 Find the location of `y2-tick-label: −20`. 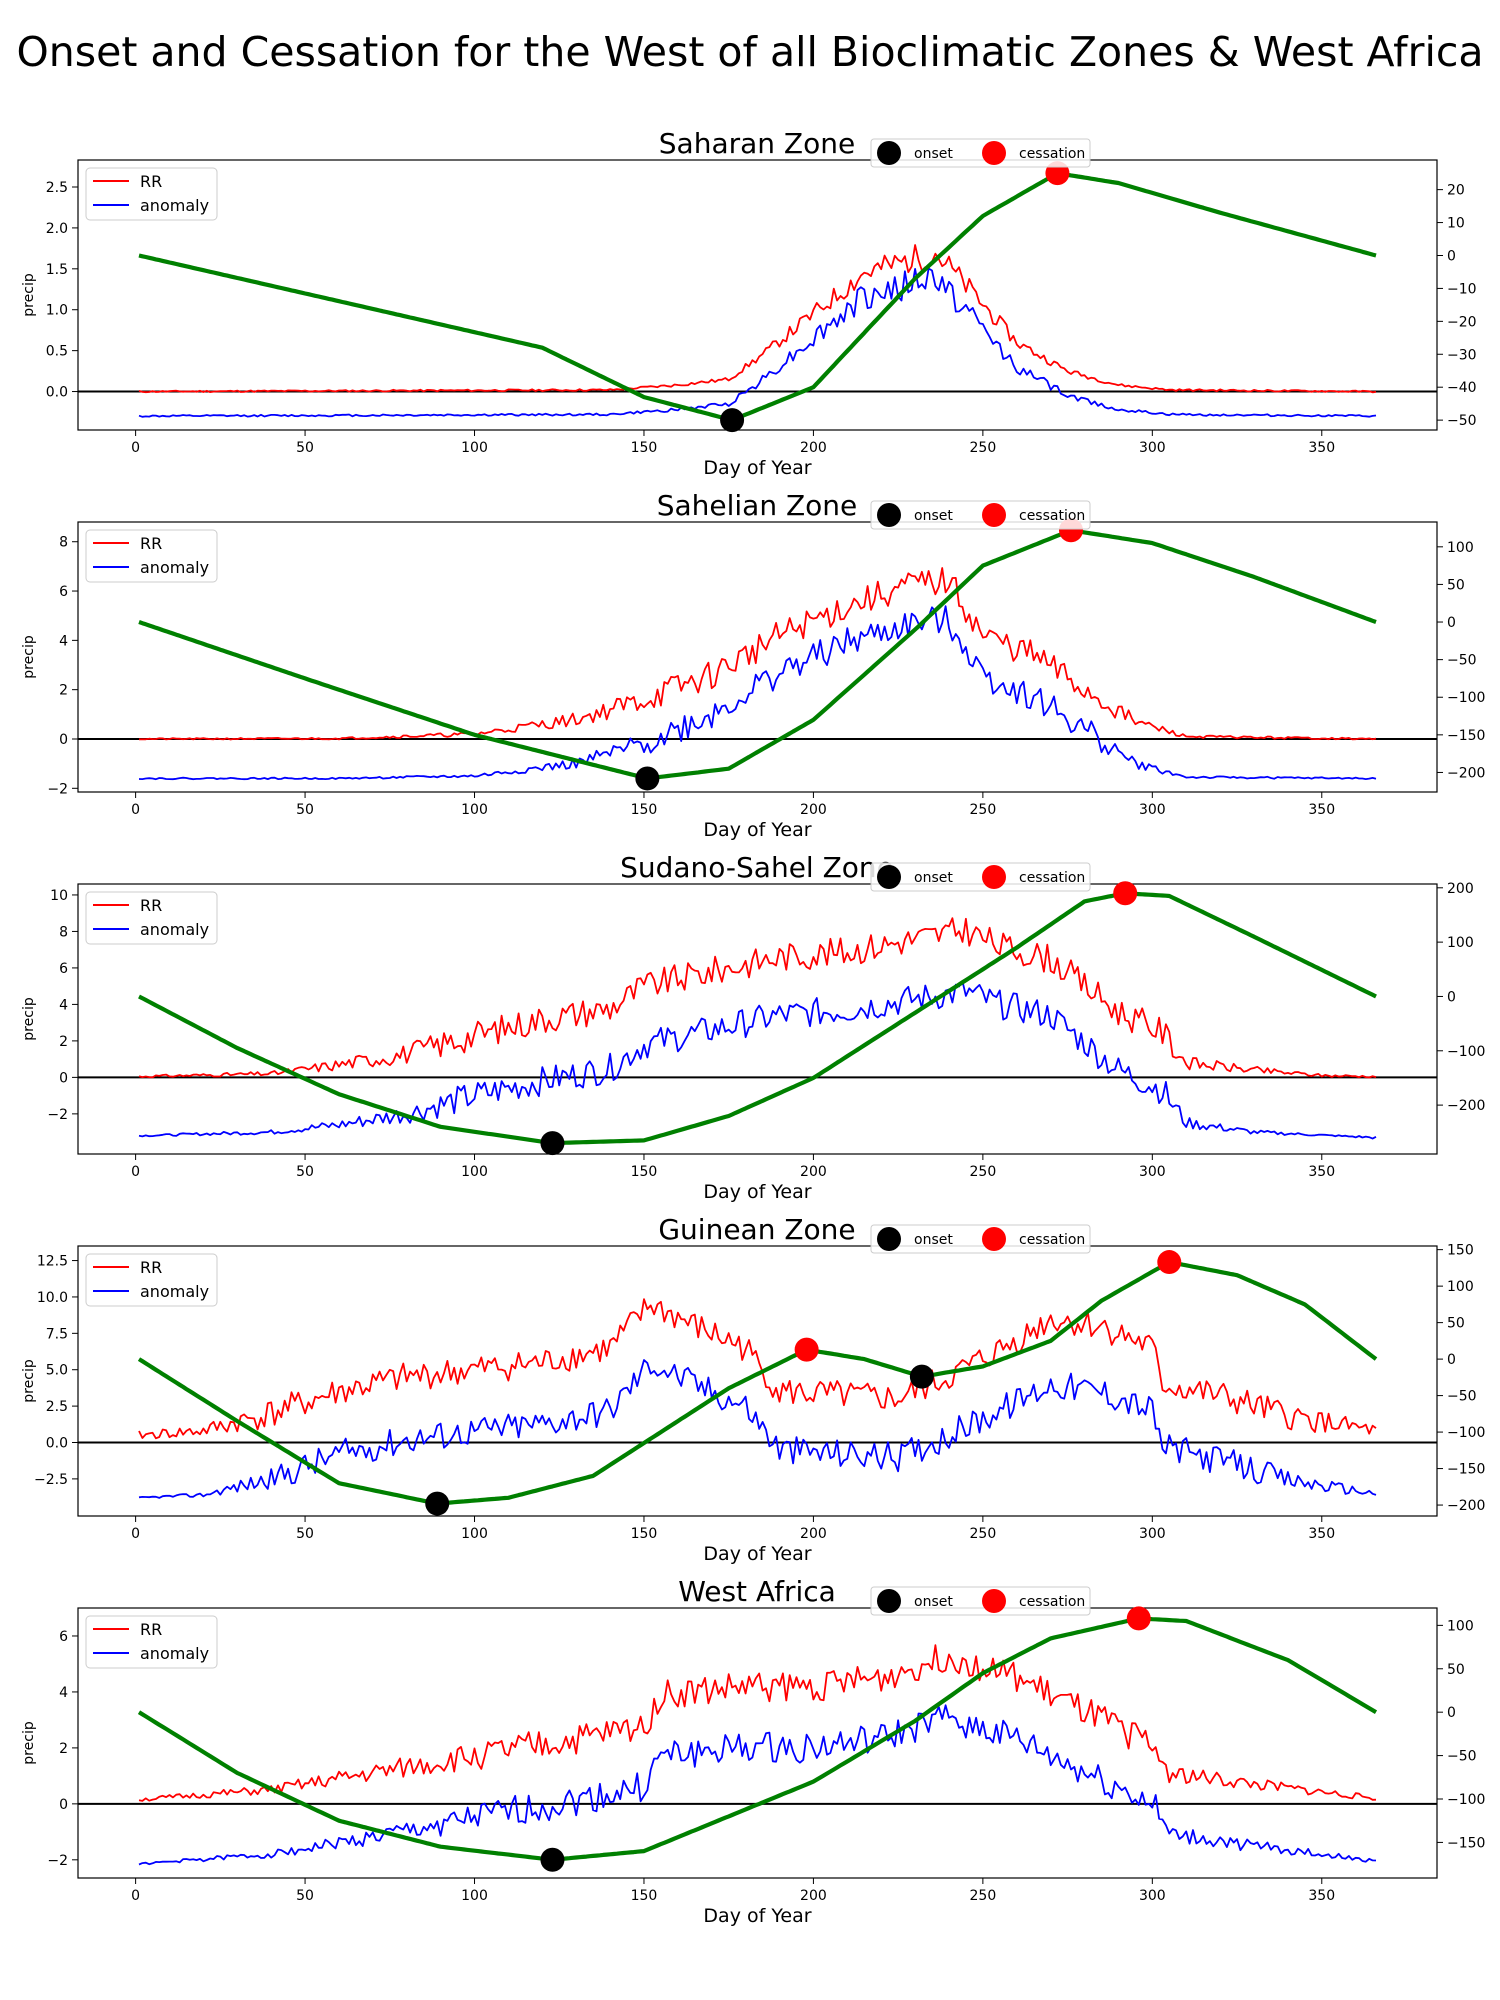

y2-tick-label: −20 is located at coordinates (1462, 322).